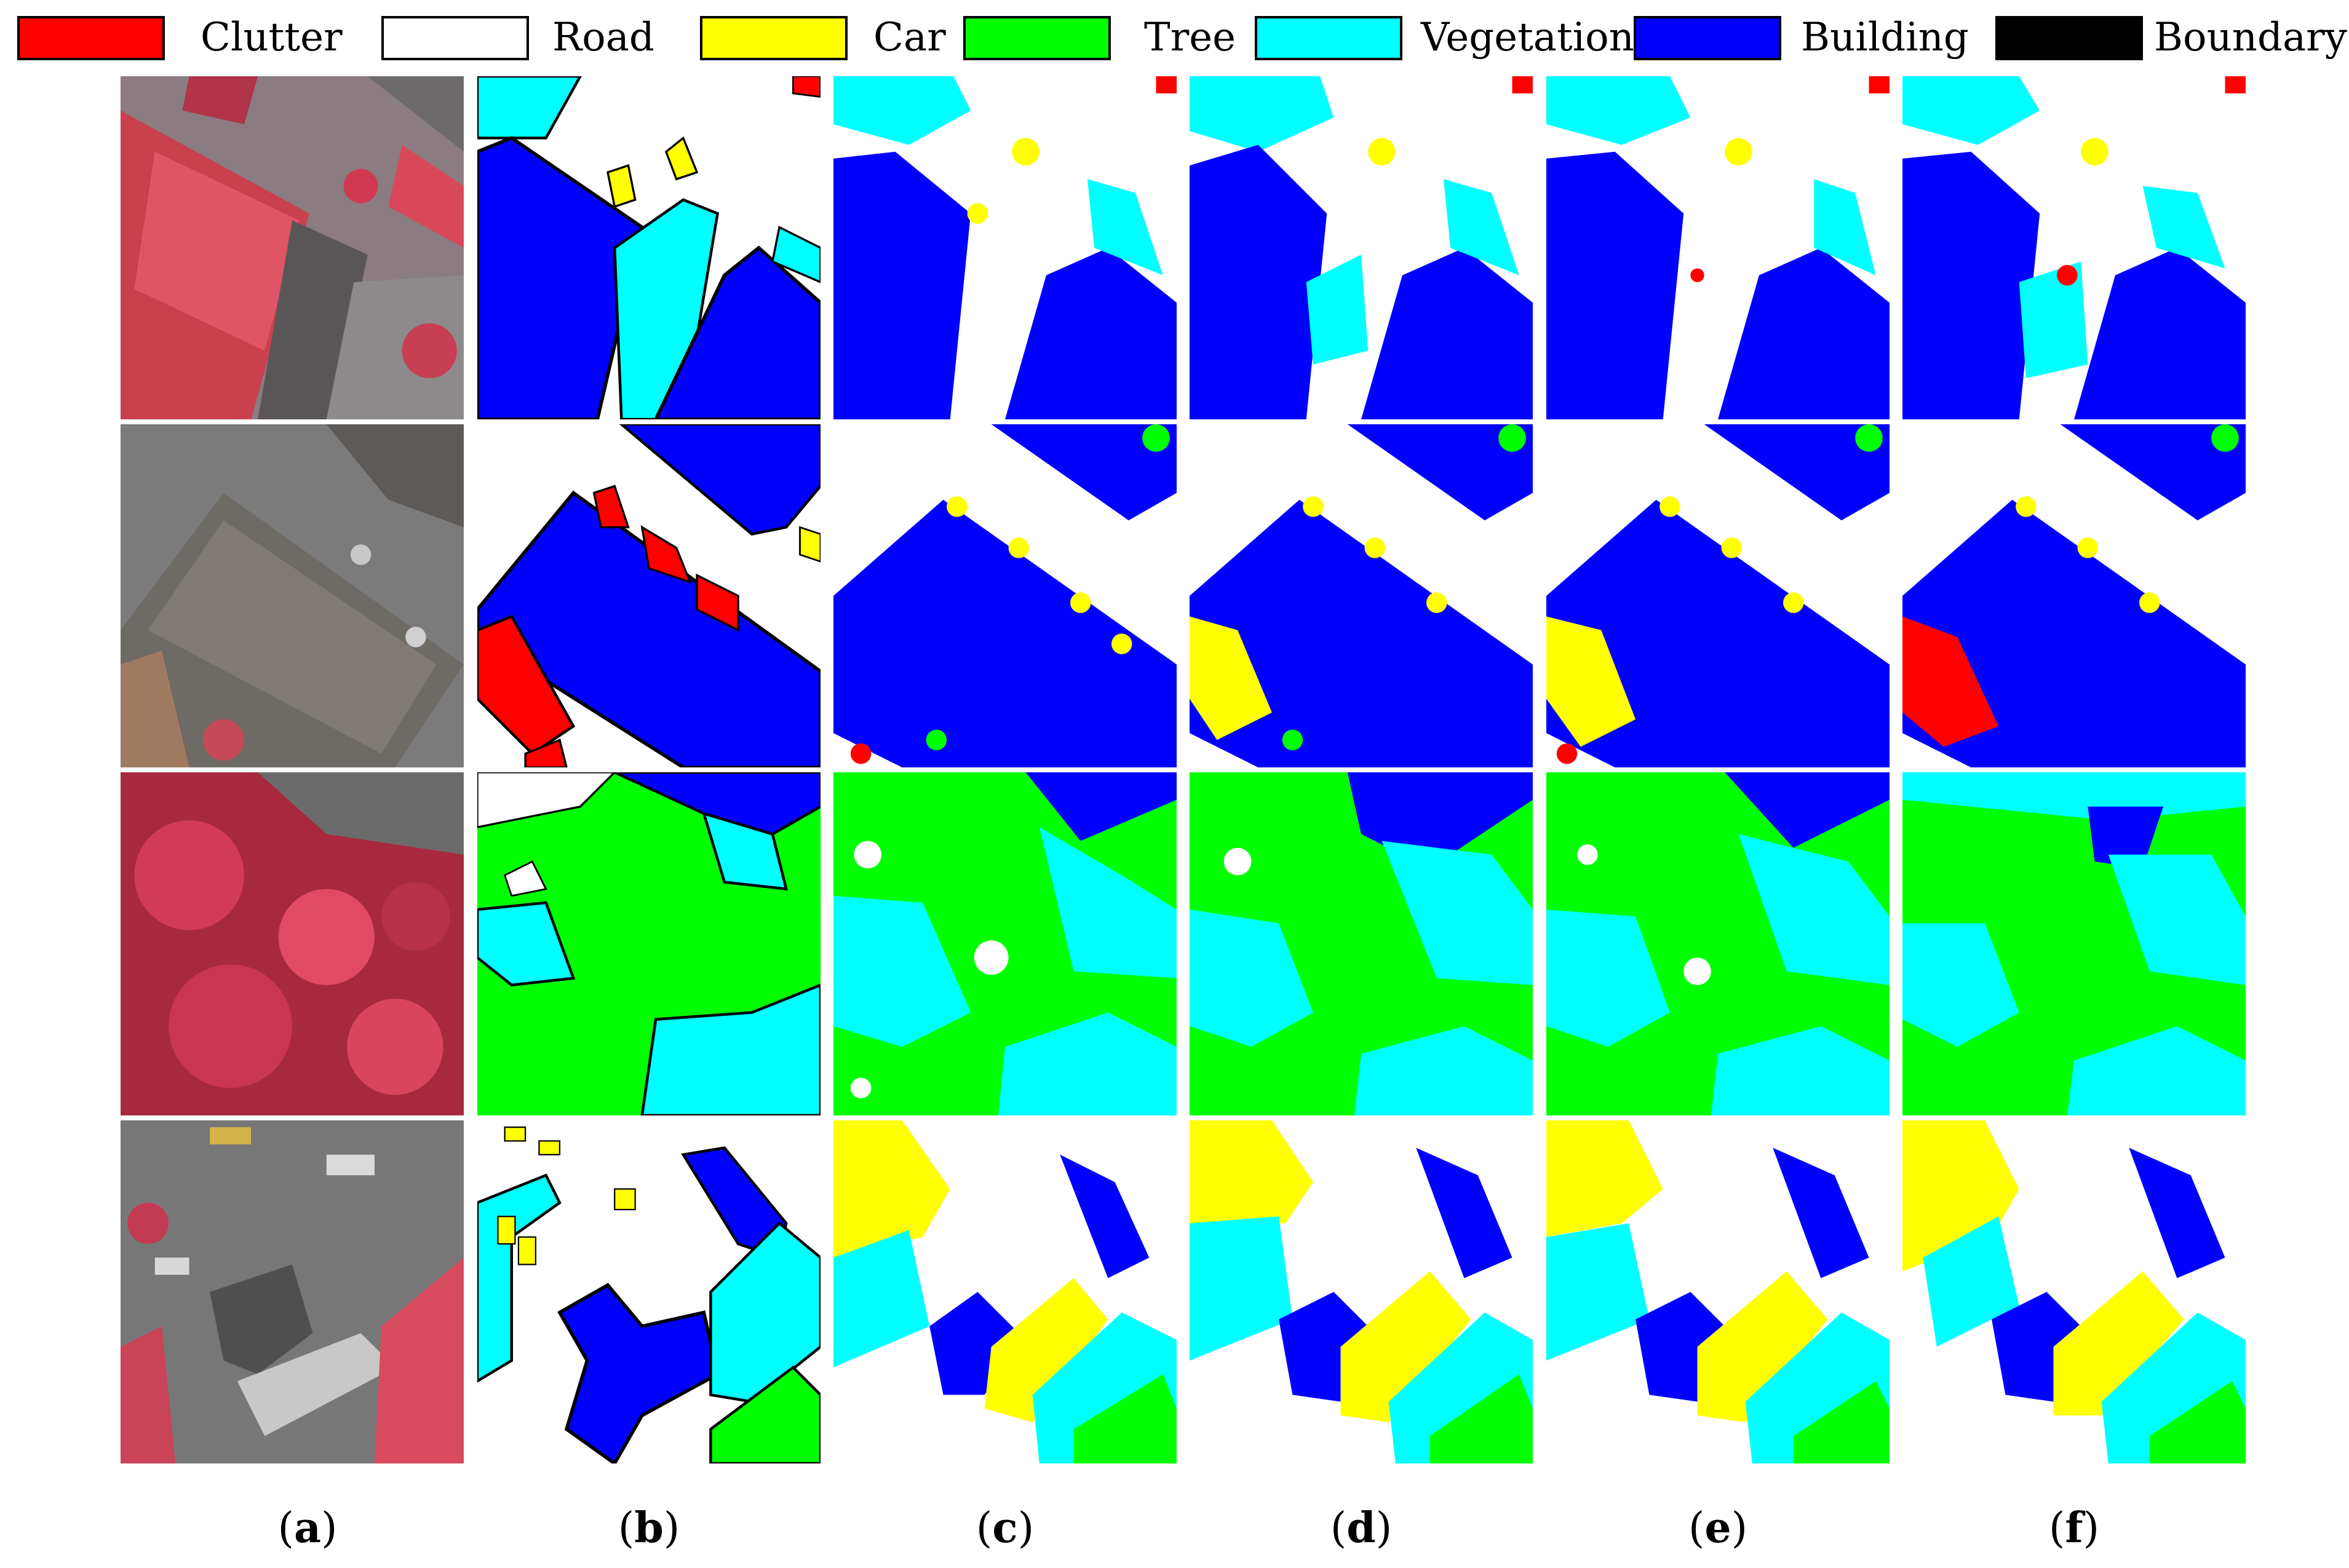  I want to click on legend-swatch-clutter, so click(91, 38).